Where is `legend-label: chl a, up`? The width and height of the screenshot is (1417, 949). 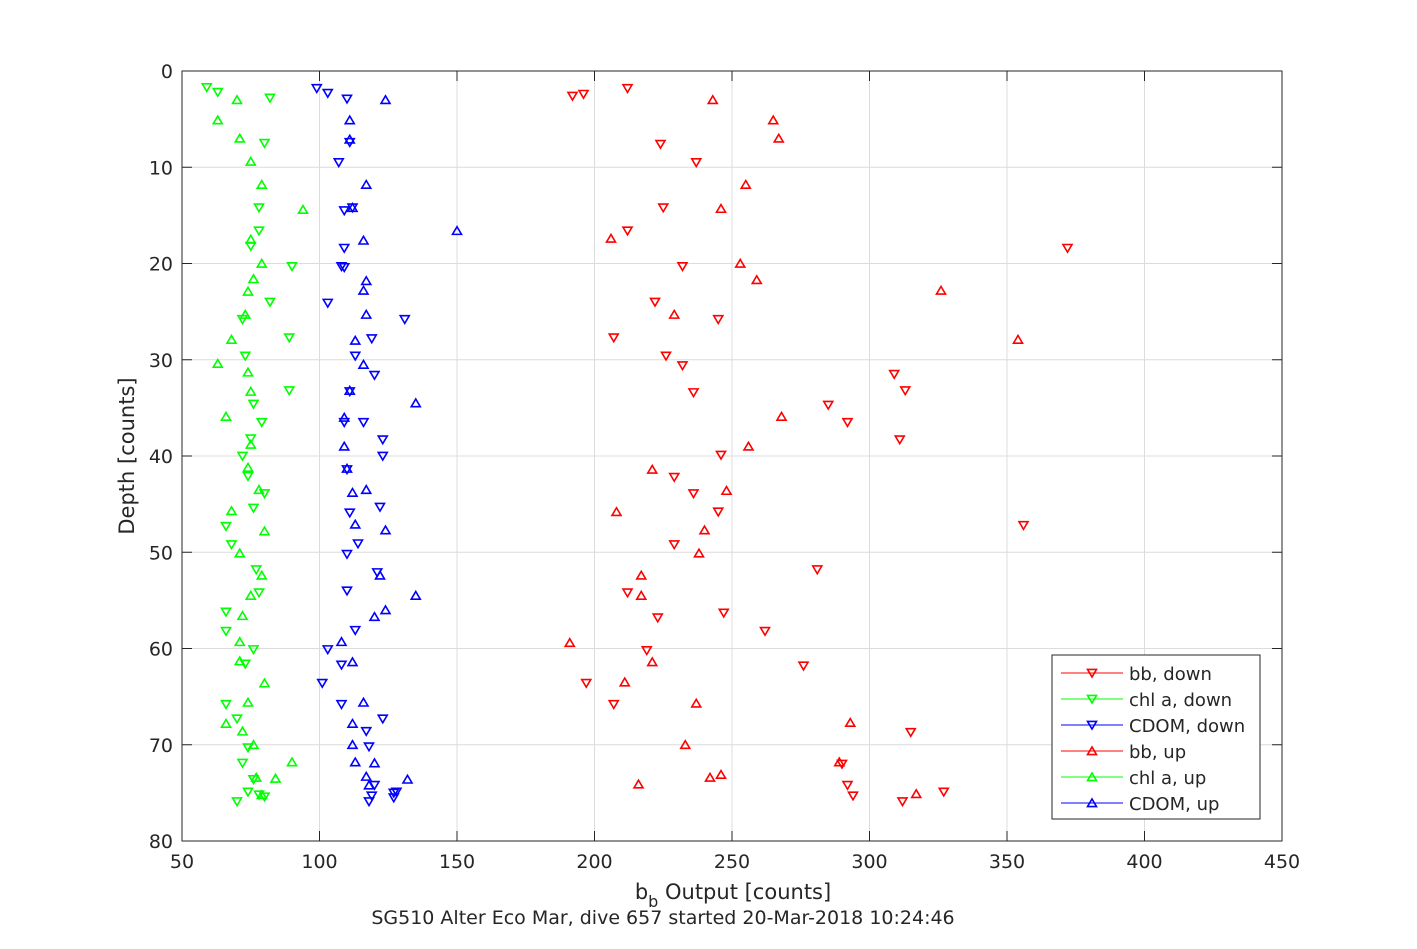 legend-label: chl a, up is located at coordinates (1167, 778).